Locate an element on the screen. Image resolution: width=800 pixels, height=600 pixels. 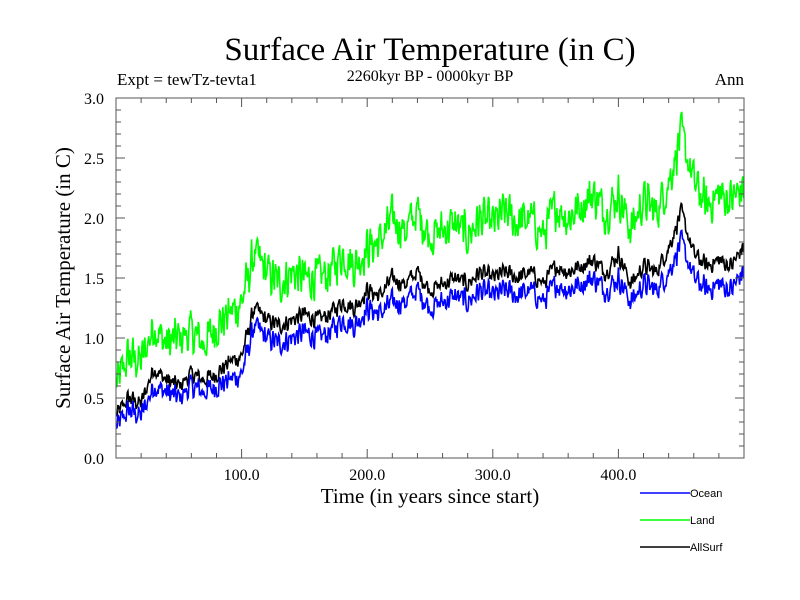
y-tick-label: 1.5 is located at coordinates (94, 279).